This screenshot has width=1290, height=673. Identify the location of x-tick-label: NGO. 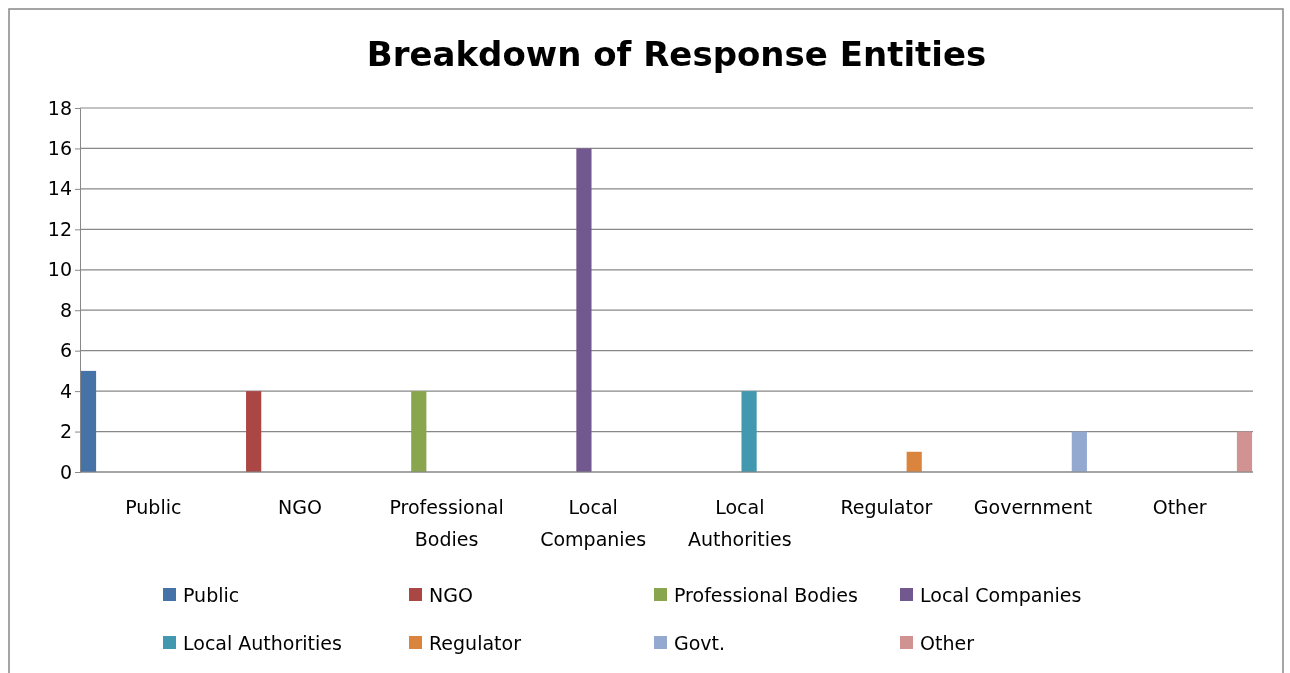
(299, 507).